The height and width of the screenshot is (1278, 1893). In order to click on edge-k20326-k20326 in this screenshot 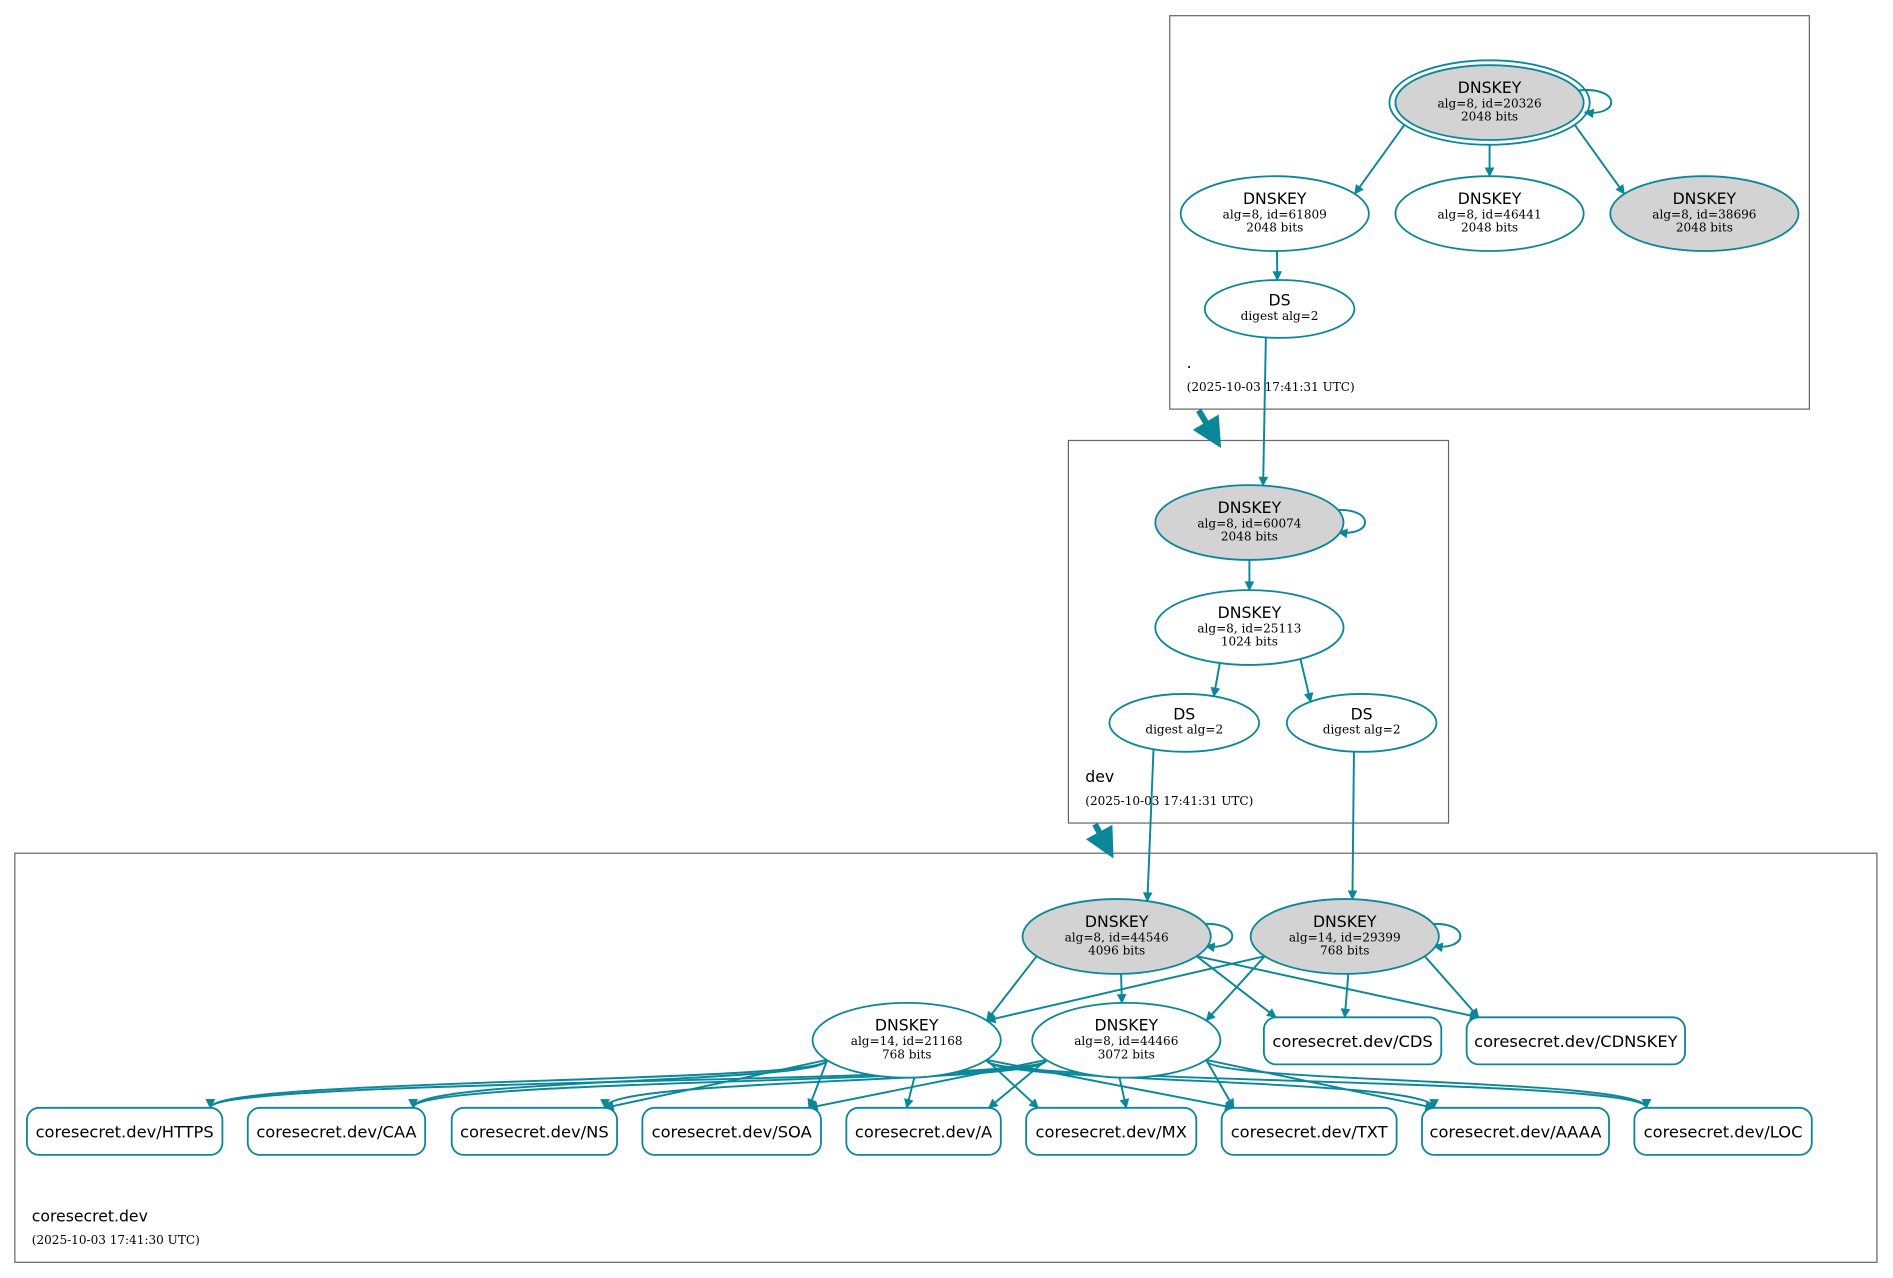, I will do `click(1595, 104)`.